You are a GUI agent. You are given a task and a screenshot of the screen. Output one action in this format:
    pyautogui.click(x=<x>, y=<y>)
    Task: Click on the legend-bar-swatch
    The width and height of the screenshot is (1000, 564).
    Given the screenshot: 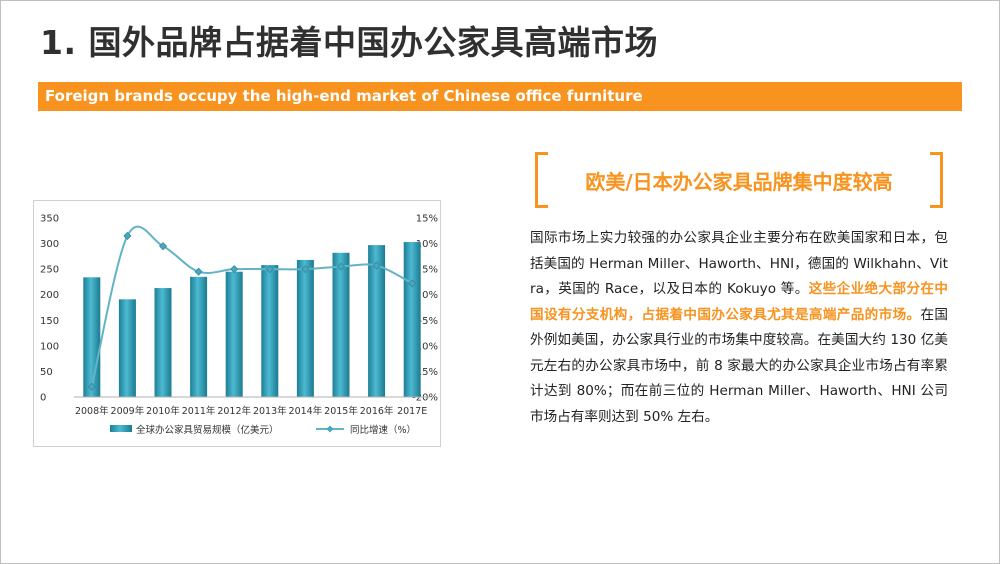 What is the action you would take?
    pyautogui.click(x=121, y=428)
    